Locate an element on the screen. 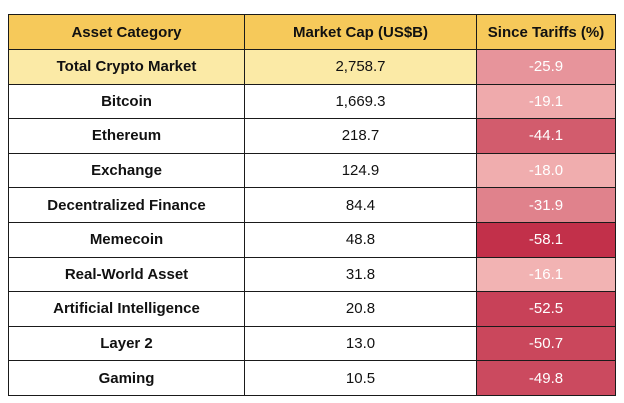 The height and width of the screenshot is (403, 624). cell-since-tariffs: -58.1 is located at coordinates (546, 239).